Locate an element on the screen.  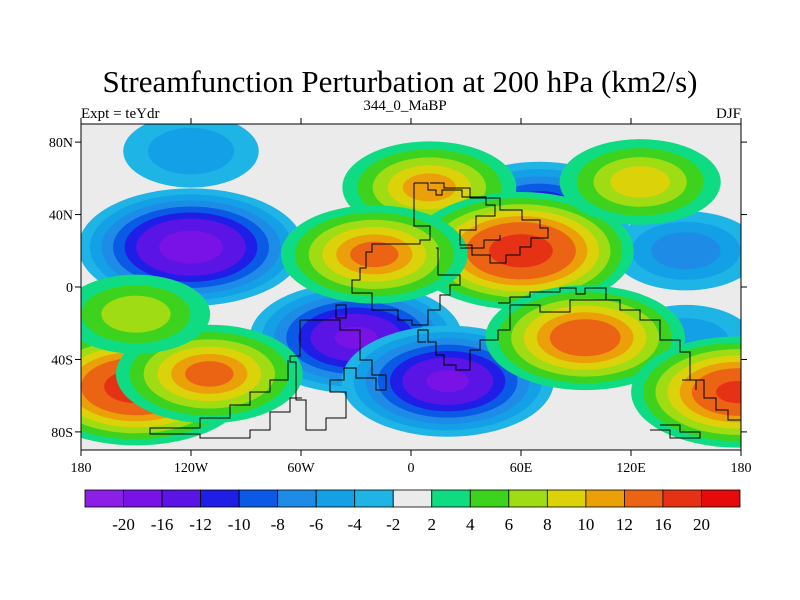
colorbar: -20 -16 -12 -10 -8 -6 -4 -2 2 4 6 8 10 12 16 20 is located at coordinates (412, 511).